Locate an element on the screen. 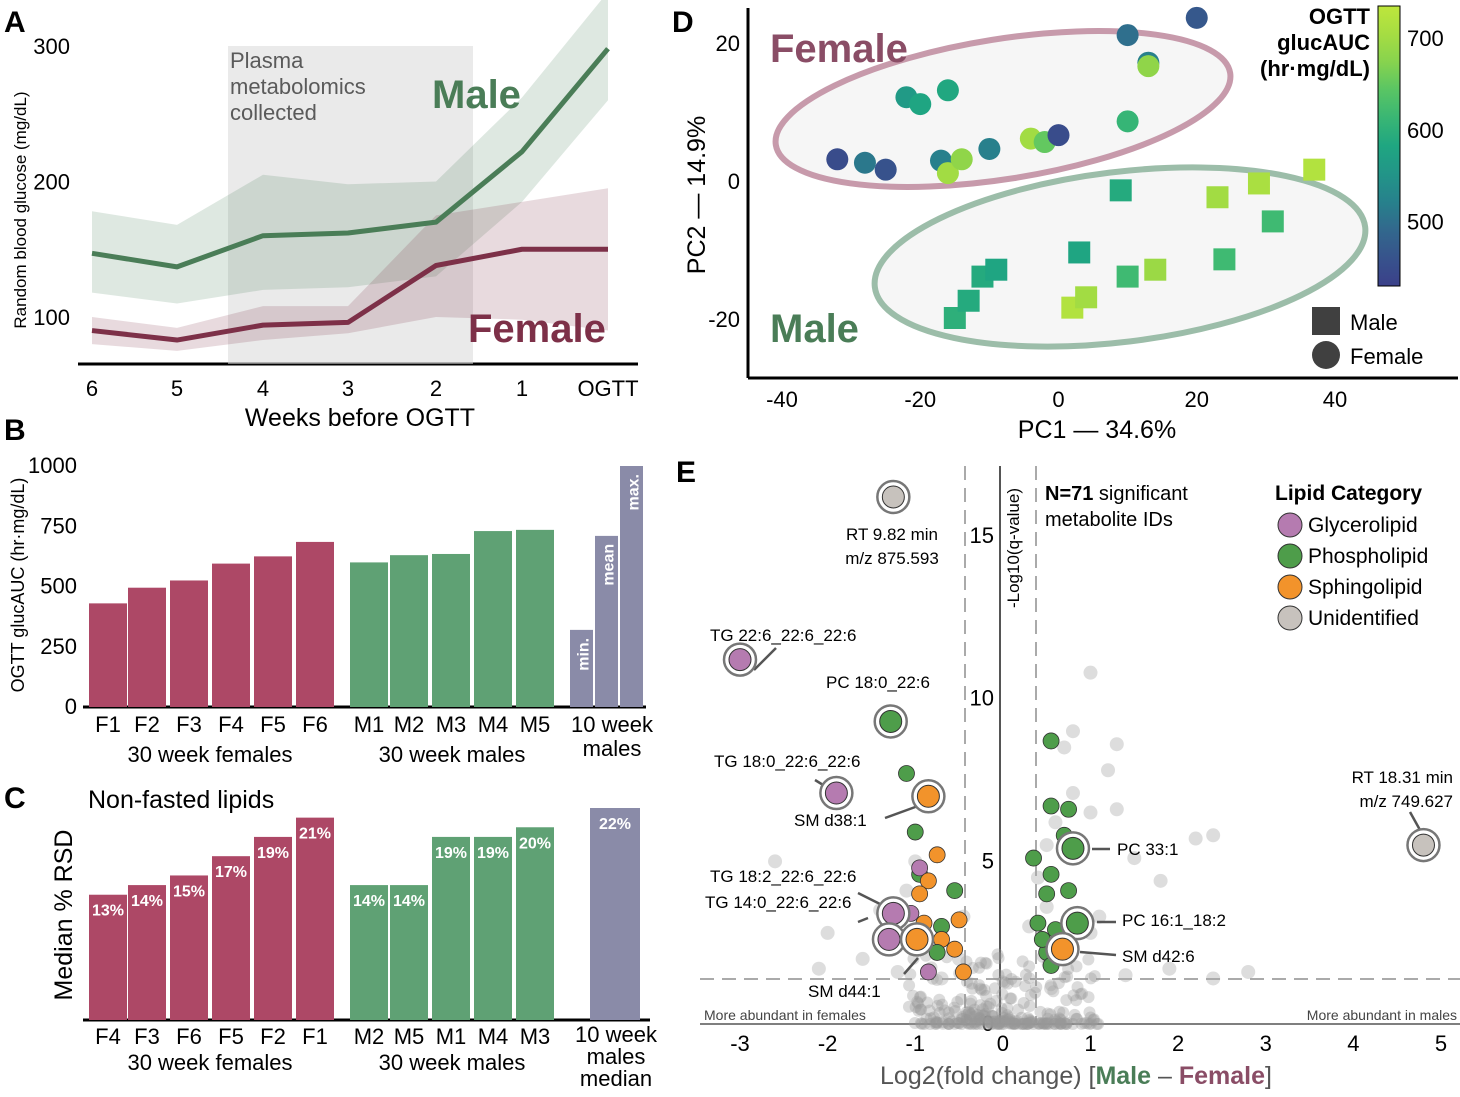 This screenshot has width=1460, height=1097. y-axis-title: PC2 — 14.9% is located at coordinates (697, 195).